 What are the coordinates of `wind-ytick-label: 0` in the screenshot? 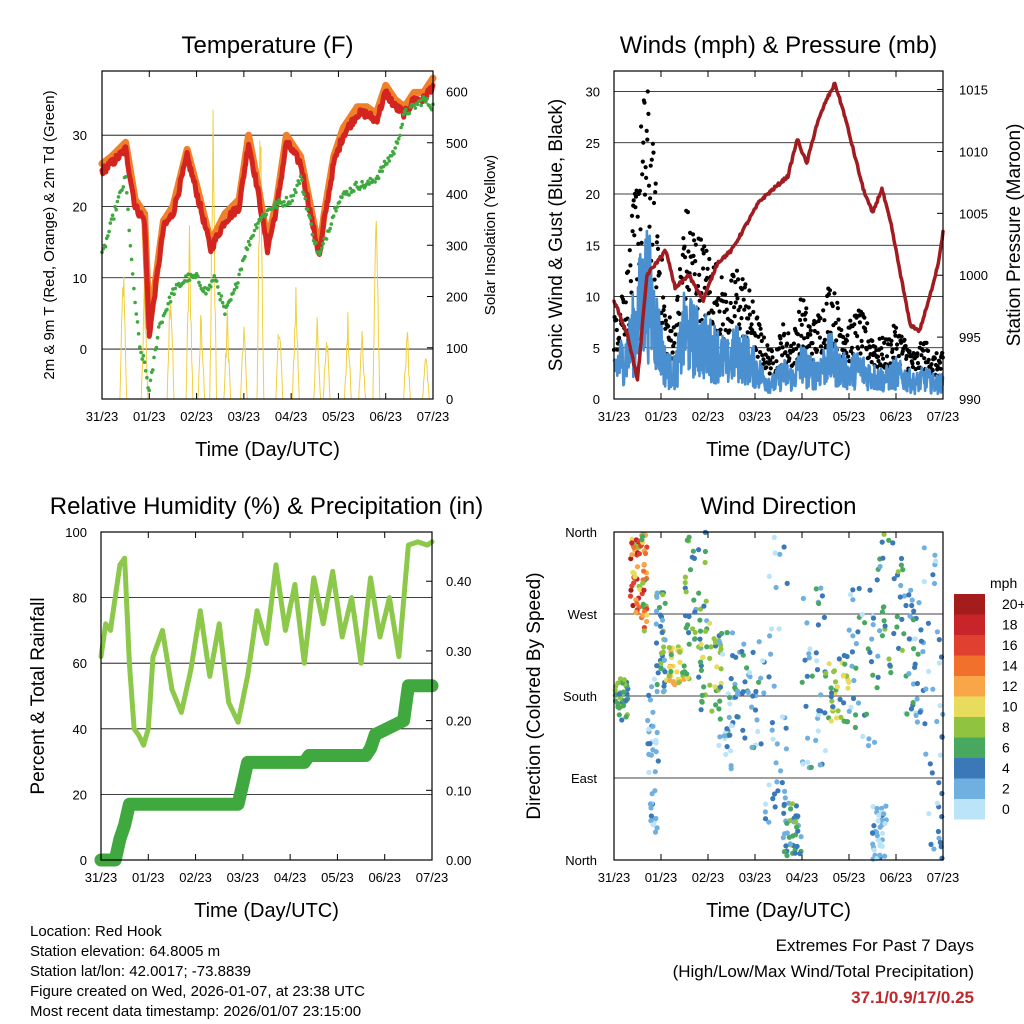 It's located at (596, 399).